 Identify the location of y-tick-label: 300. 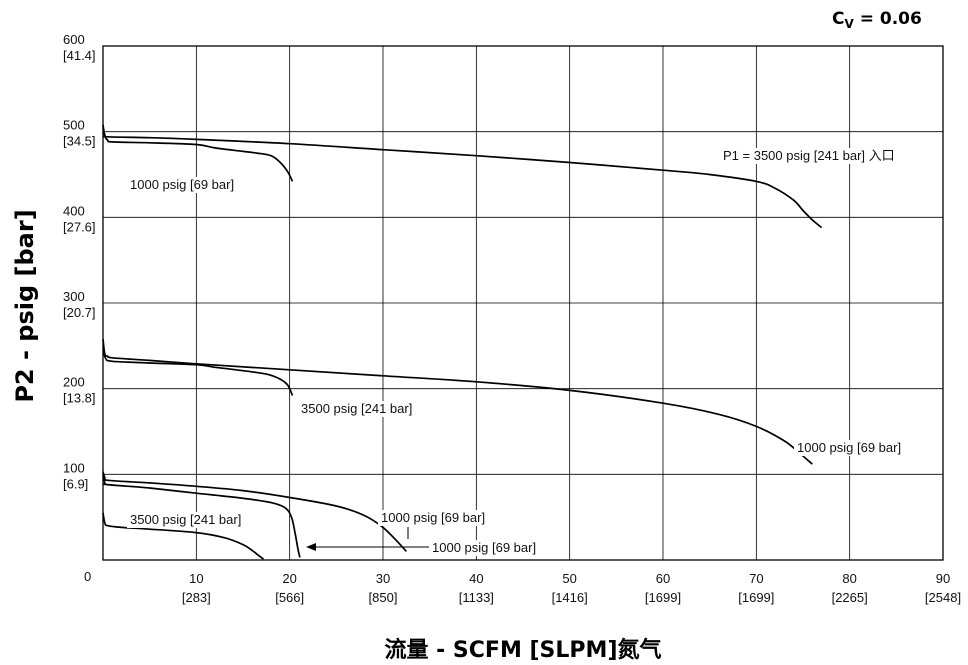
(74, 296).